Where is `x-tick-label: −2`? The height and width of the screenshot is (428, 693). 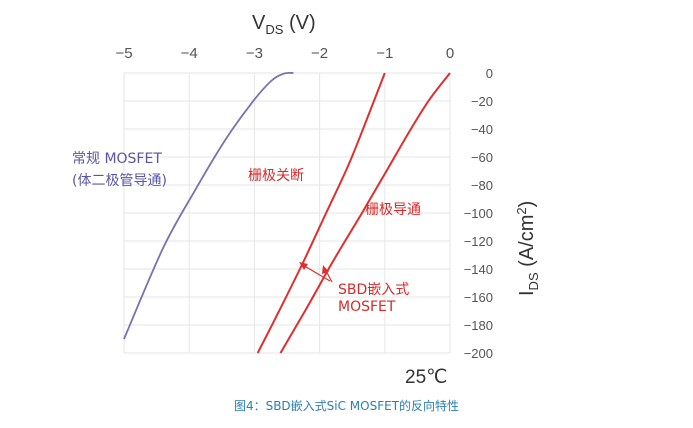 x-tick-label: −2 is located at coordinates (319, 53).